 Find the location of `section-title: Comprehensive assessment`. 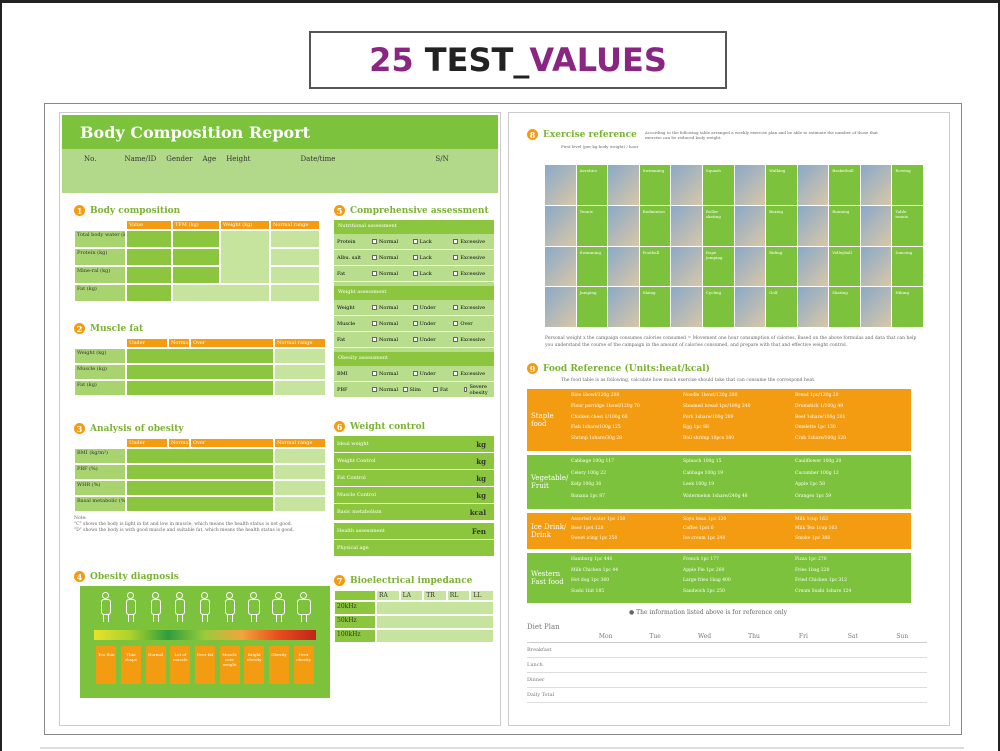

section-title: Comprehensive assessment is located at coordinates (419, 210).